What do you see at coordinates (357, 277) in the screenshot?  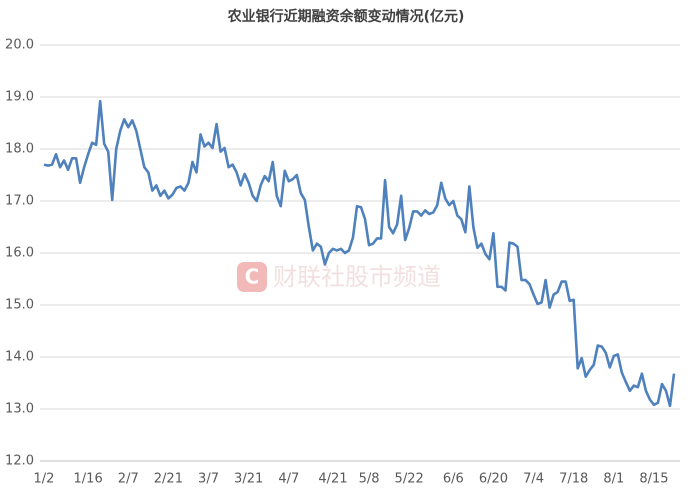 I see `watermark-text: 财联社股市频道` at bounding box center [357, 277].